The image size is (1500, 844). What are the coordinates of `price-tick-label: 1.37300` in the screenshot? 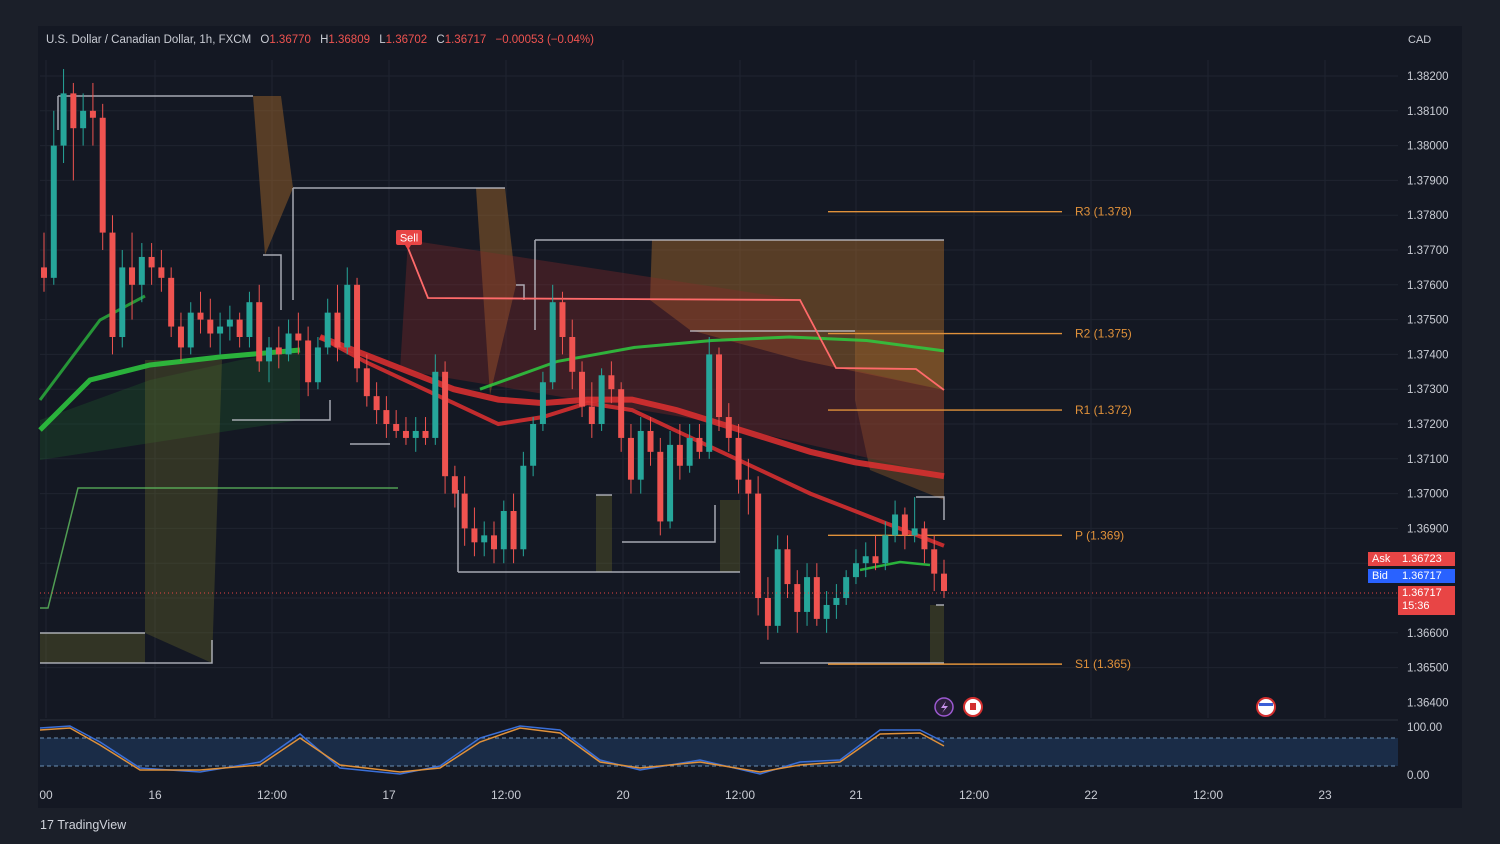 It's located at (1428, 390).